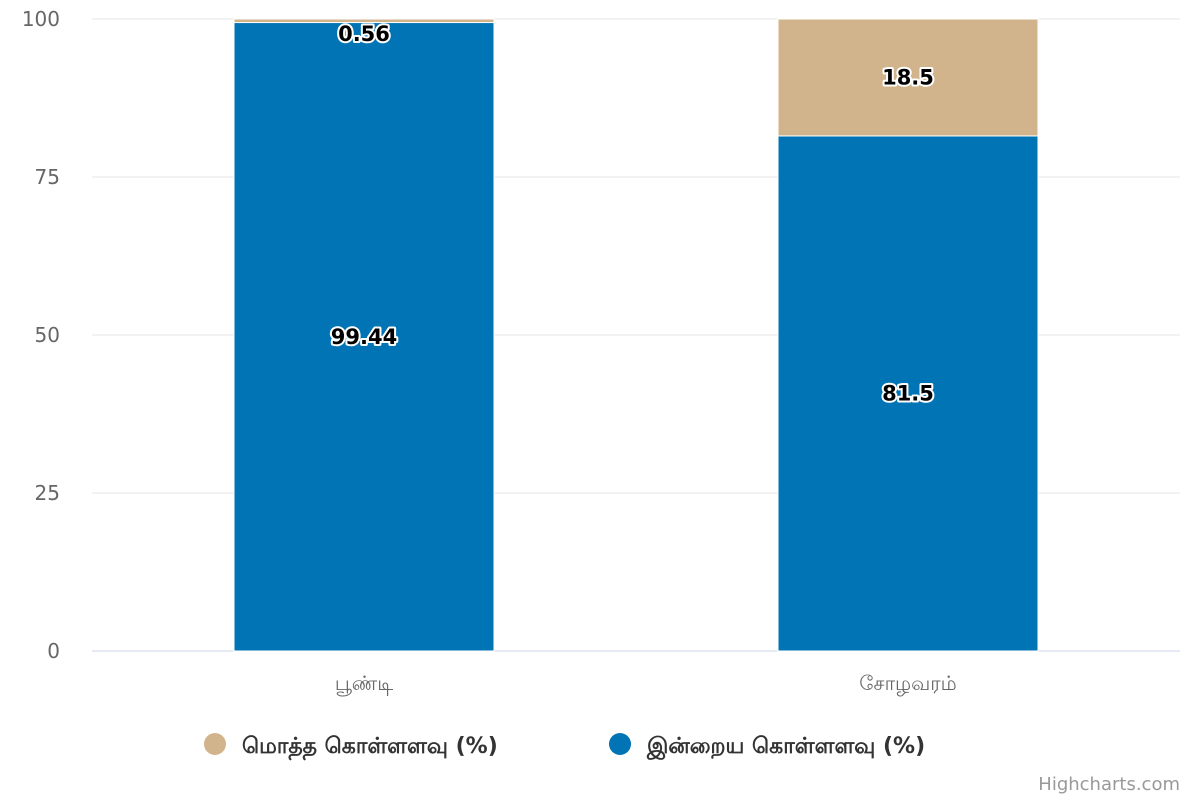 The image size is (1200, 800). I want to click on legend: மொத்த கொள்ளளவு (%) இன்றைய கொள்ளளவு (%), so click(564, 747).